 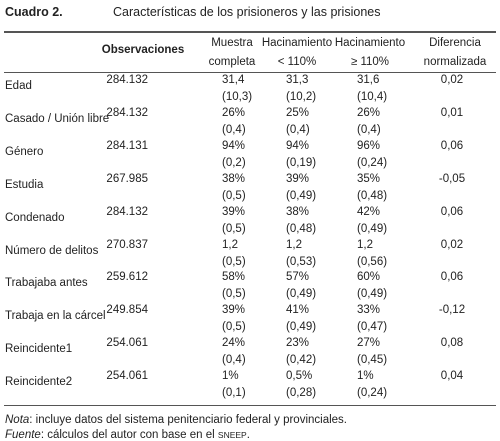 What do you see at coordinates (17, 420) in the screenshot?
I see `note-label: Nota` at bounding box center [17, 420].